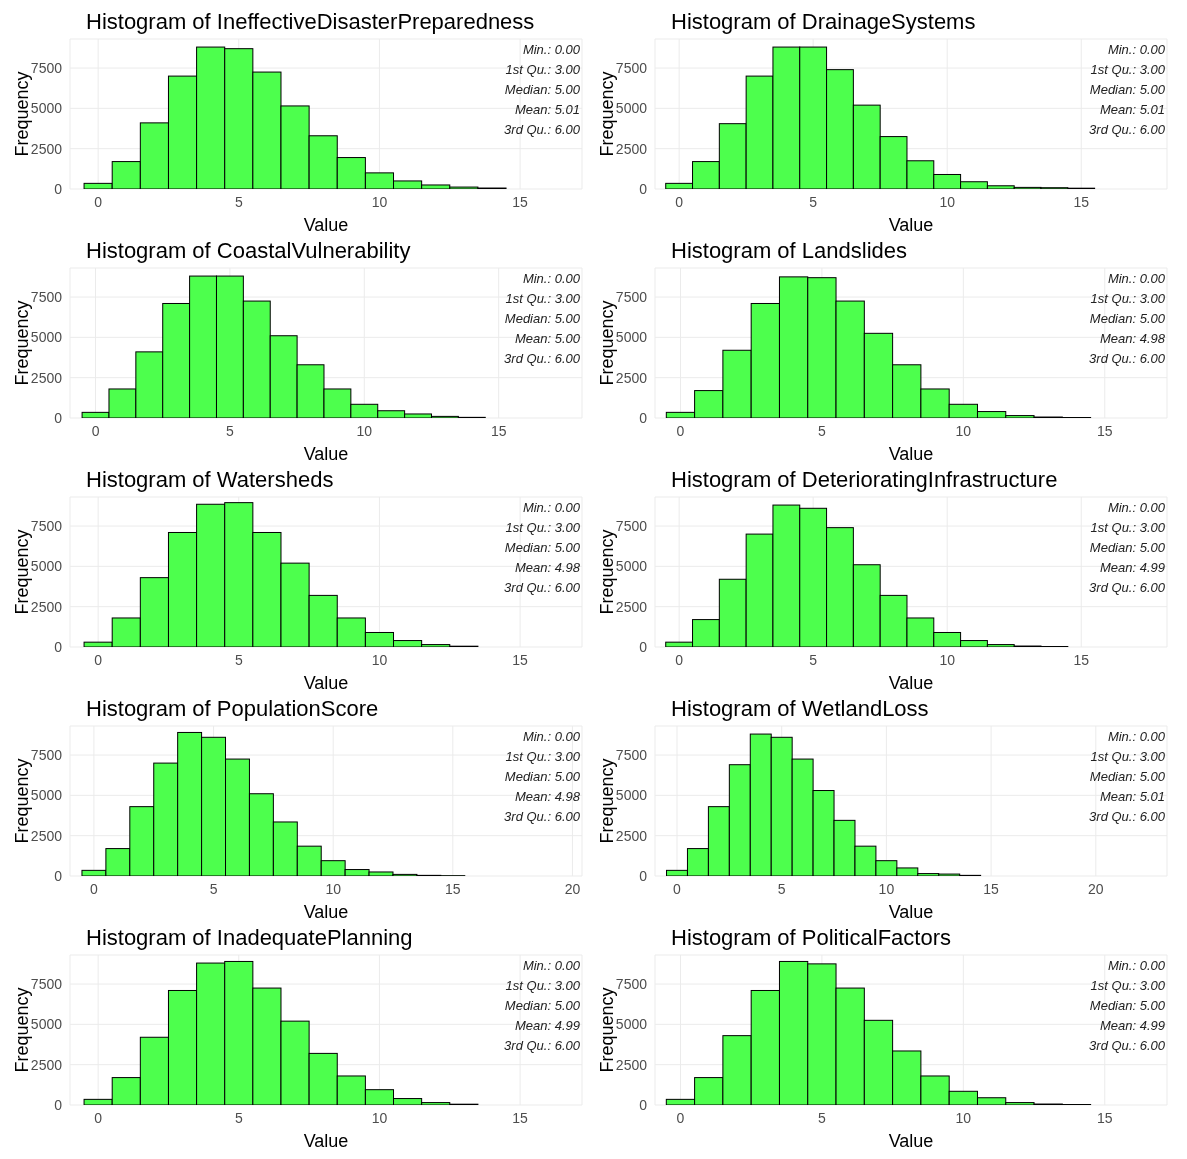 The height and width of the screenshot is (1159, 1187). Describe the element at coordinates (249, 937) in the screenshot. I see `chart-title: Histogram of InadequatePlanning` at that location.